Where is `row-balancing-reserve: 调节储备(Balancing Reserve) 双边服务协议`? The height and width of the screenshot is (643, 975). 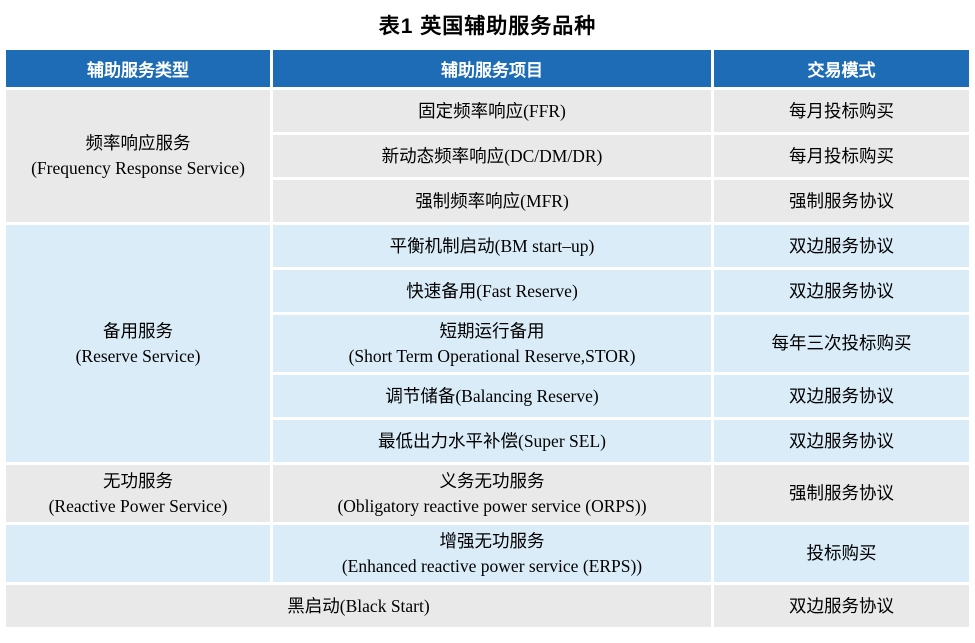
row-balancing-reserve: 调节储备(Balancing Reserve) 双边服务协议 is located at coordinates (487, 396).